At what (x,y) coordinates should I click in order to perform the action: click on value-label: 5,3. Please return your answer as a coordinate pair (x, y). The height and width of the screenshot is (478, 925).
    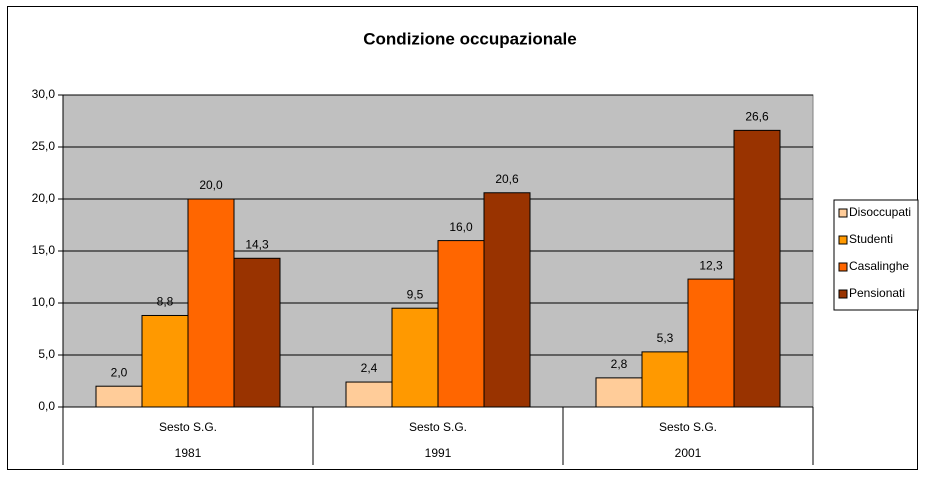
    Looking at the image, I should click on (665, 338).